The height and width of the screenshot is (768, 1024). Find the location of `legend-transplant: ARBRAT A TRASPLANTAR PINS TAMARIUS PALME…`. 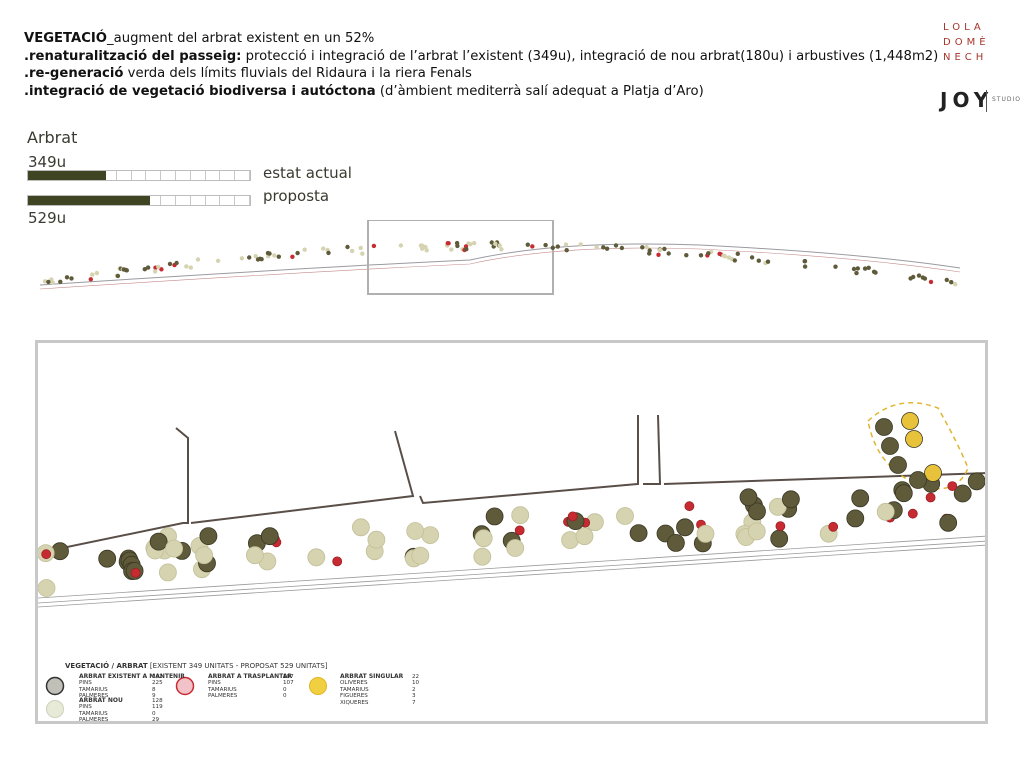

legend-transplant: ARBRAT A TRASPLANTAR PINS TAMARIUS PALME… is located at coordinates (250, 686).